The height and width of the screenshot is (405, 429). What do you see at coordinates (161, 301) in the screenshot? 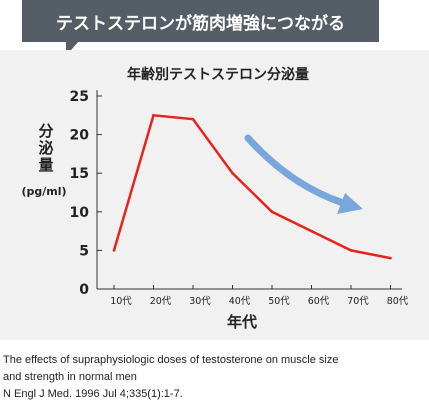
I see `x-tick-label: 20代` at bounding box center [161, 301].